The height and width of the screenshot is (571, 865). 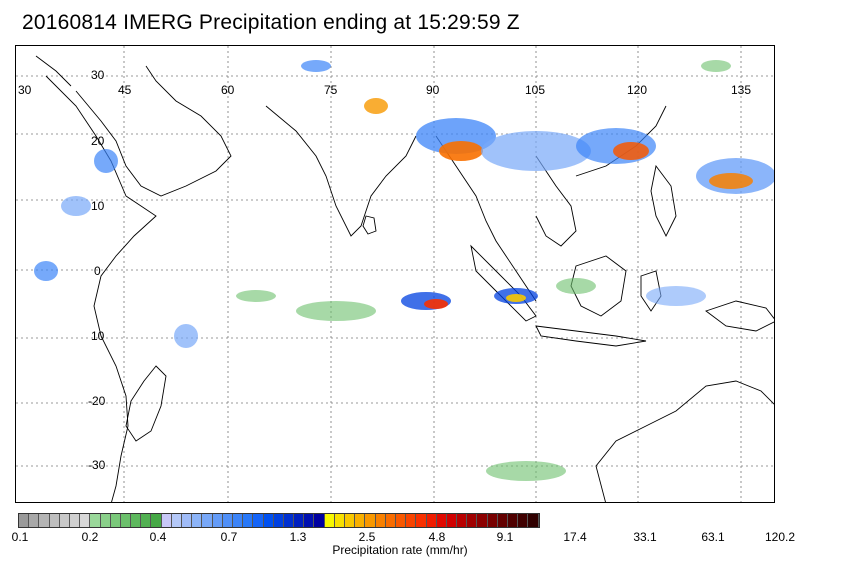 What do you see at coordinates (505, 537) in the screenshot?
I see `colorbar-tick-label: 9.1` at bounding box center [505, 537].